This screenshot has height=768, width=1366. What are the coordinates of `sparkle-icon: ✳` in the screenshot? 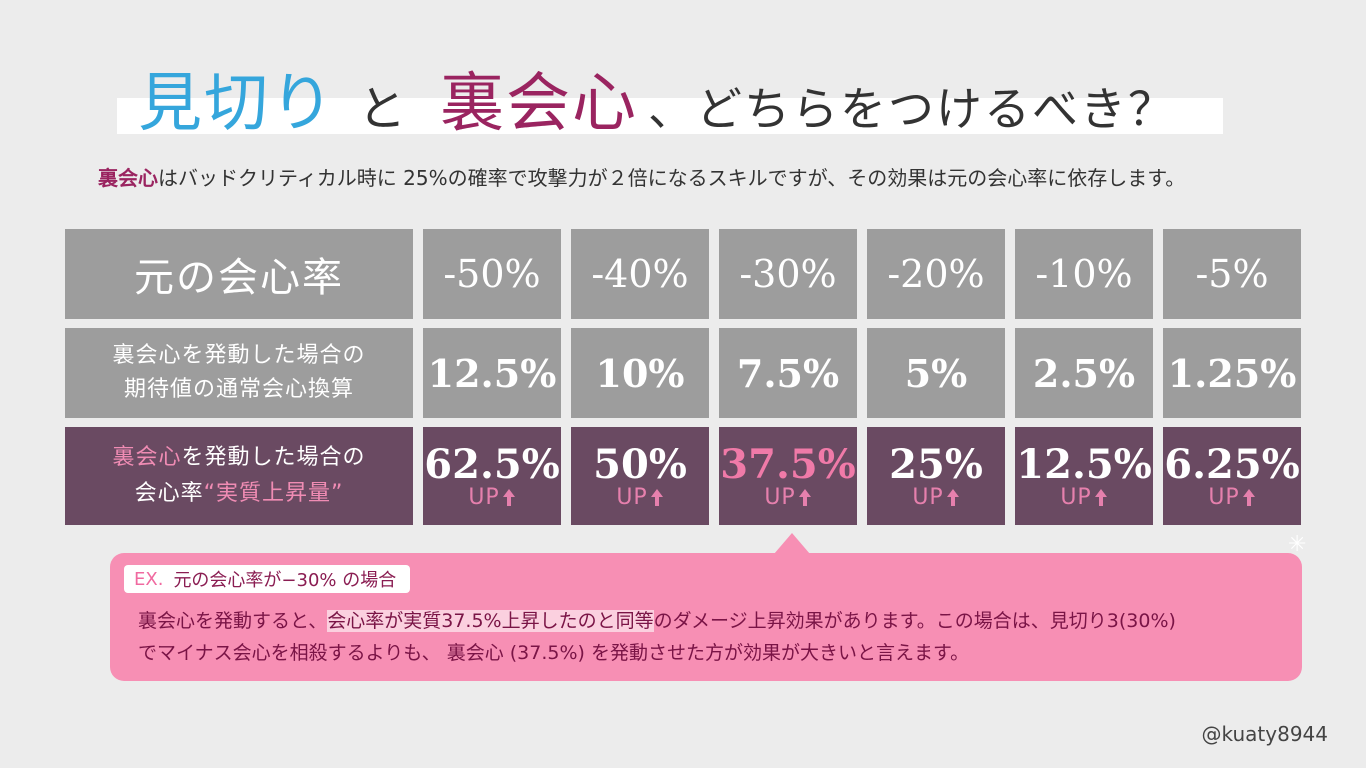 It's located at (1297, 544).